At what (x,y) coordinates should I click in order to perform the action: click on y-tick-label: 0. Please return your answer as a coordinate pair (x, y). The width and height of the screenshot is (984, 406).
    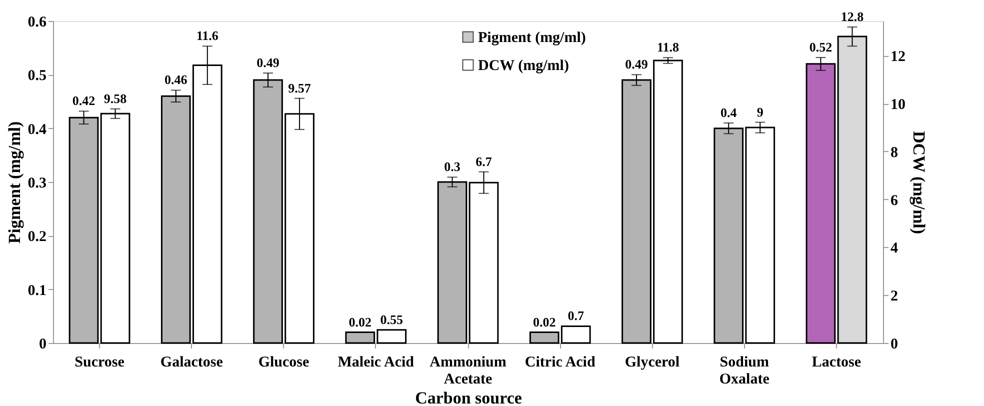
    Looking at the image, I should click on (42, 344).